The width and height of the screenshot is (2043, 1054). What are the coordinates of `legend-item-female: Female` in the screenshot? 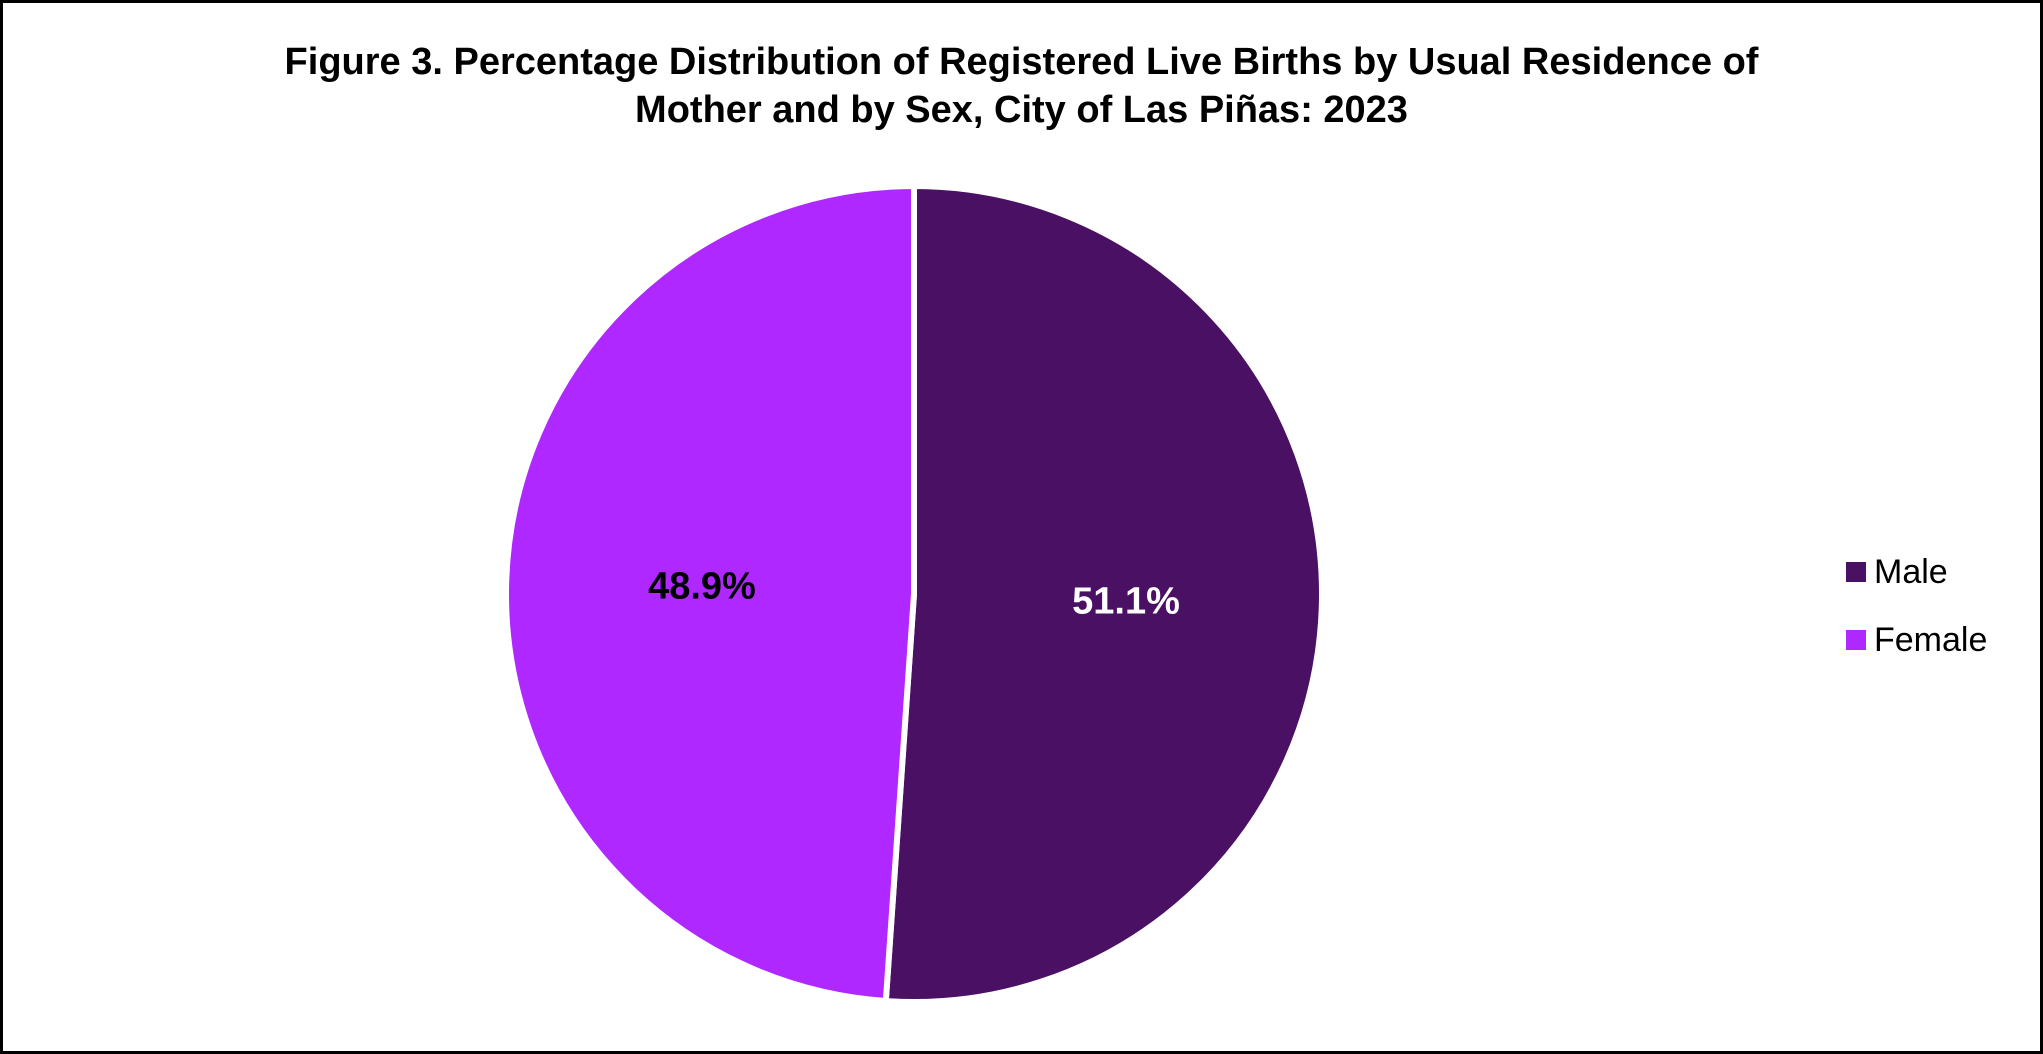 It's located at (1916, 640).